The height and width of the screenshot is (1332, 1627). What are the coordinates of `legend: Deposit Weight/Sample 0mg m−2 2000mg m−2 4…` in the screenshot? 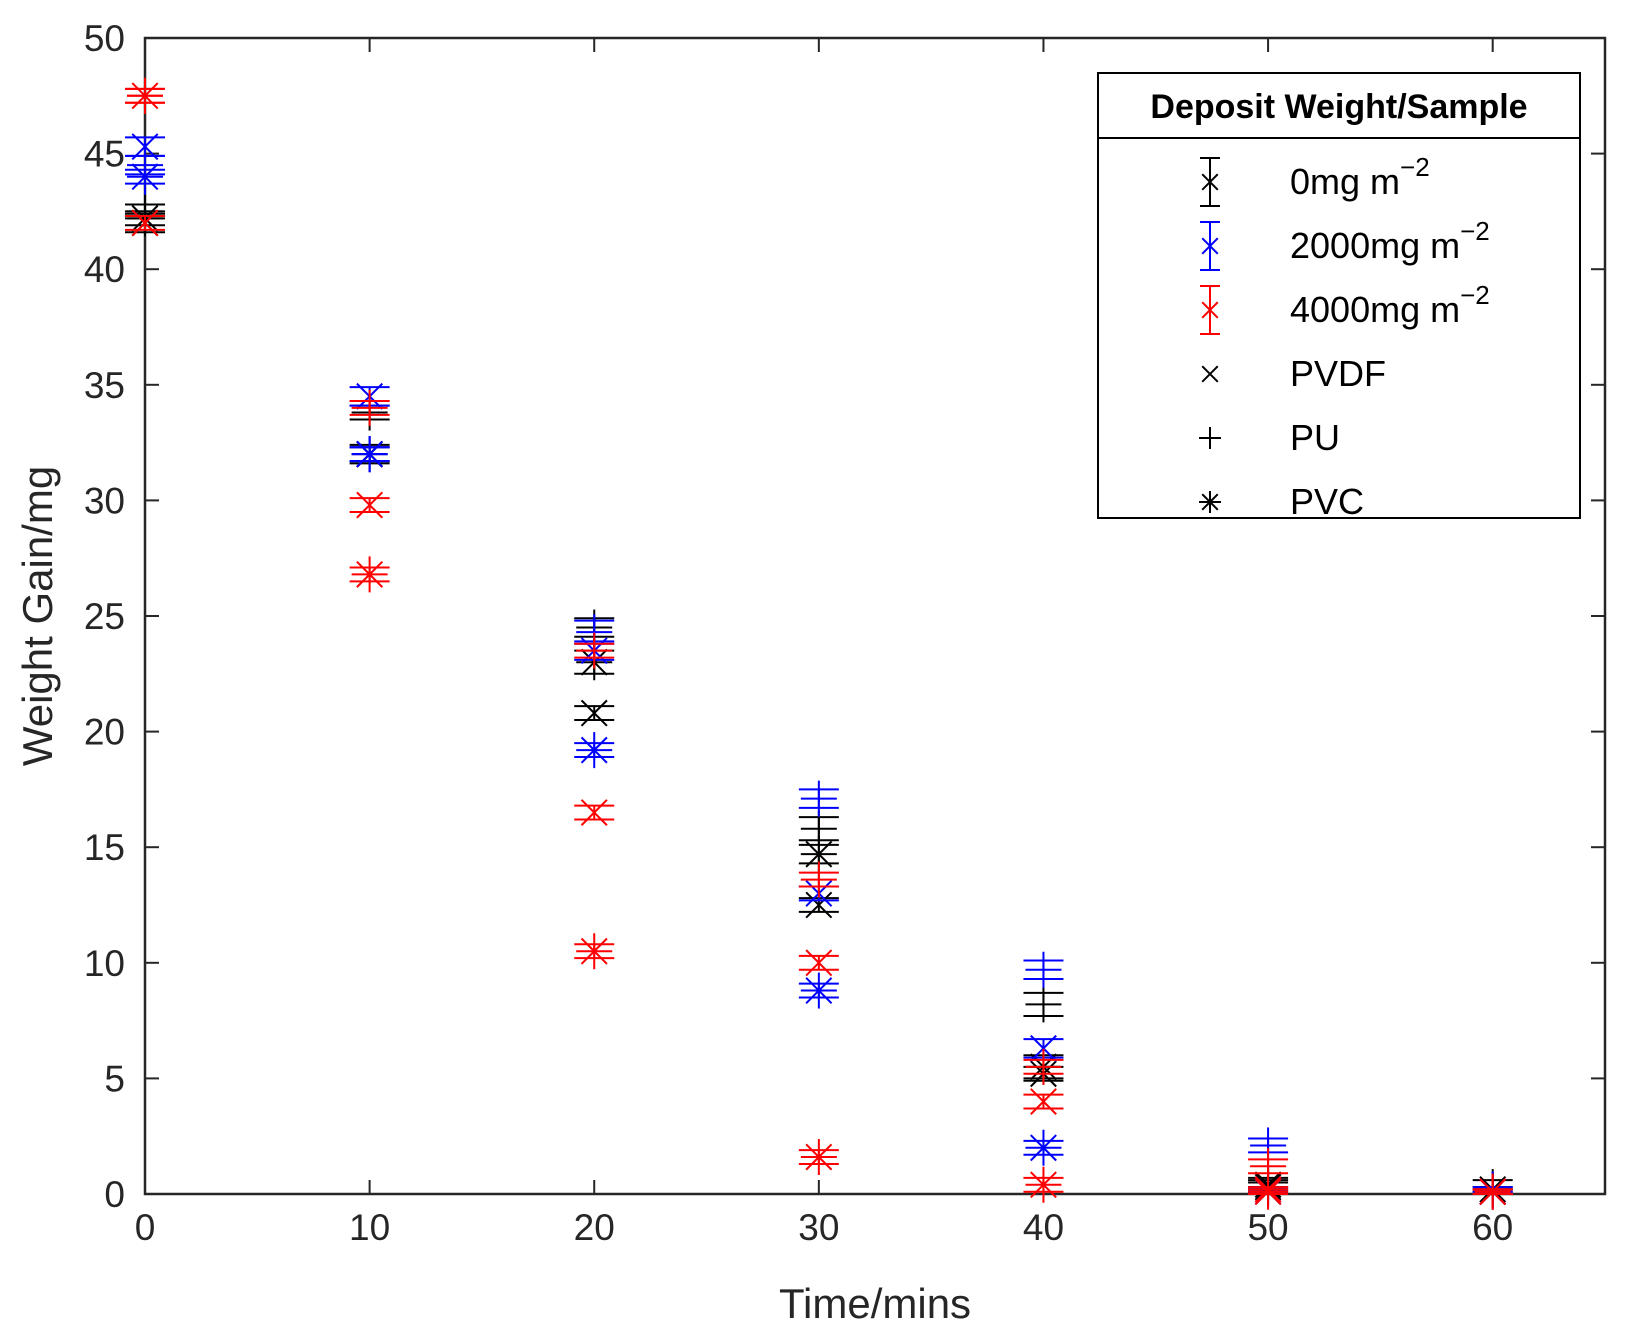 It's located at (1339, 297).